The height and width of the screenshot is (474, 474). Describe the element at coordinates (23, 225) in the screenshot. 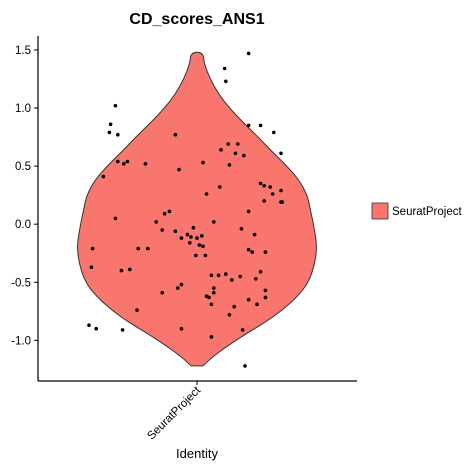

I see `y-tick-label: 0.0` at that location.